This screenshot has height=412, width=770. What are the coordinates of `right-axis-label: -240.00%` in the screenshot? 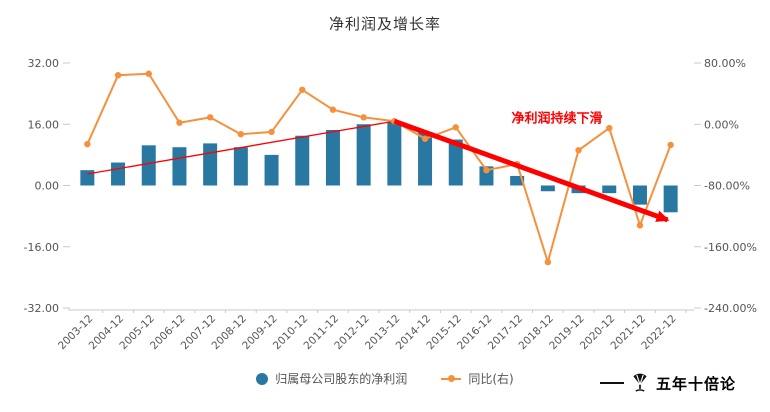 It's located at (730, 308).